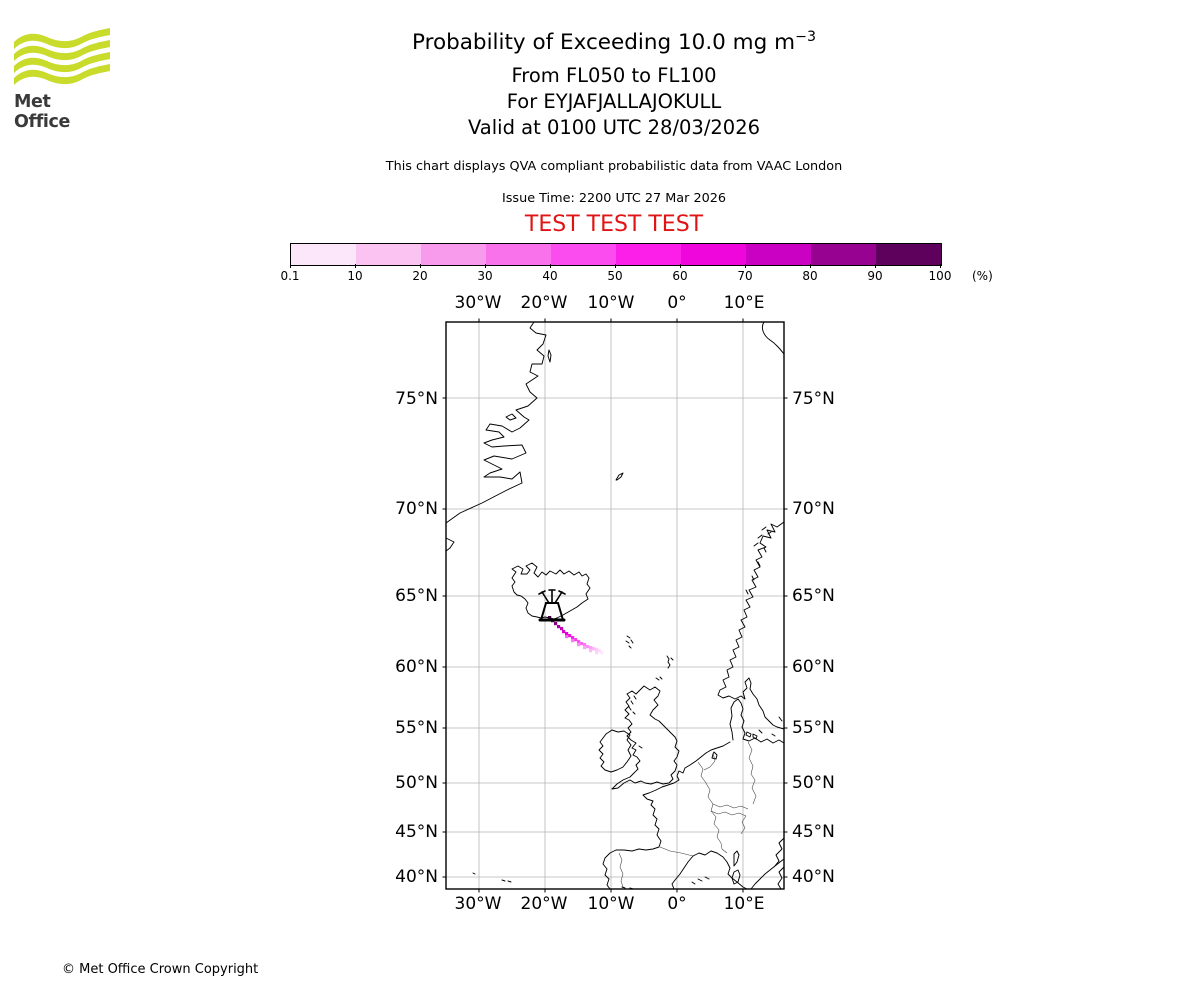  I want to click on lon-label-bottom: 10°E, so click(744, 904).